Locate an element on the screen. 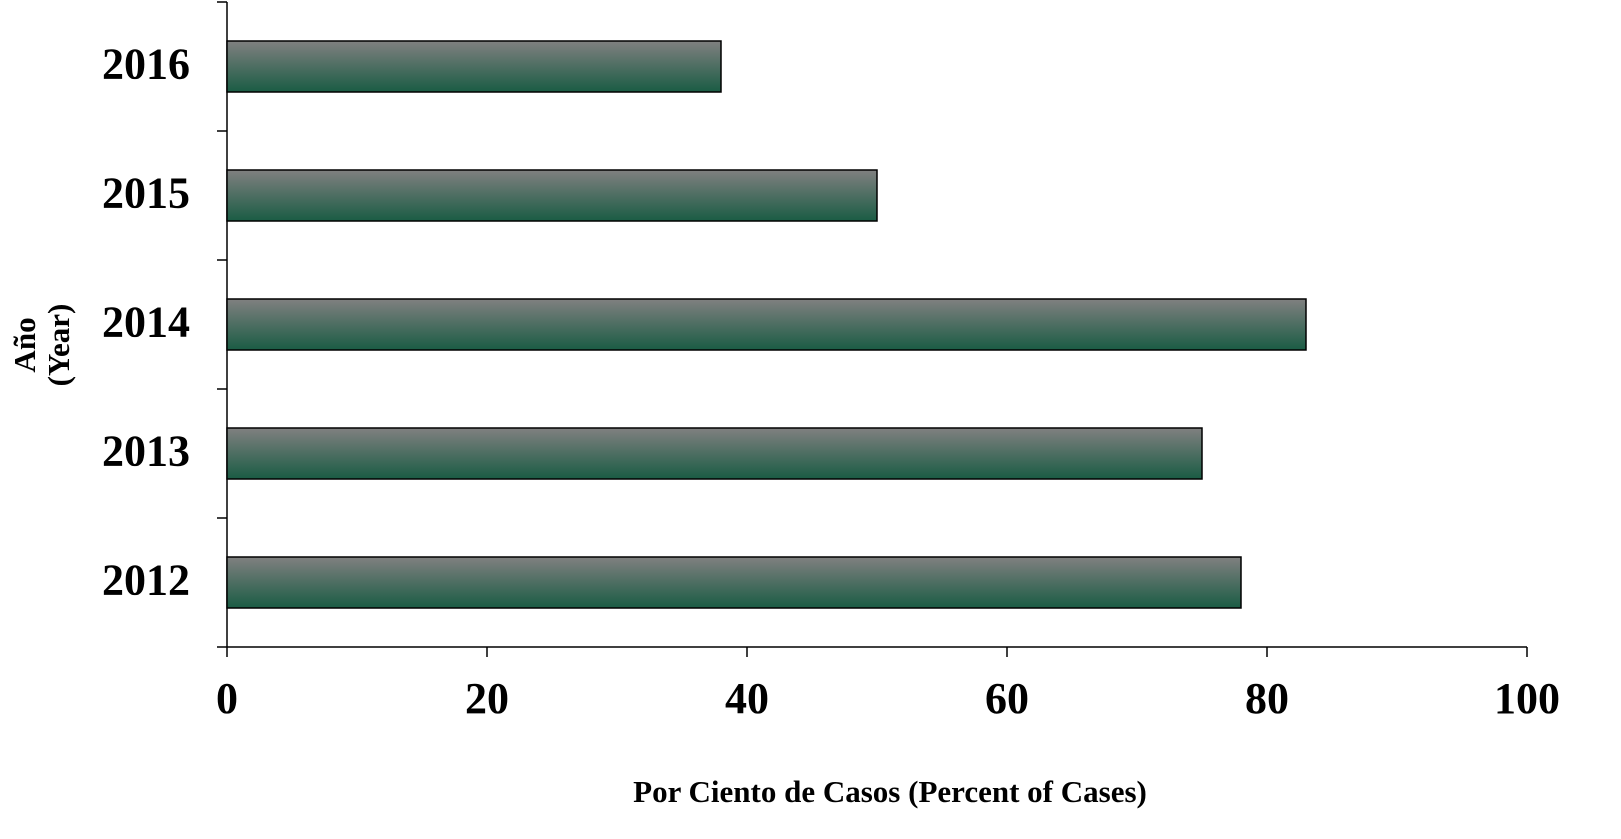  y-tick-label: 2014 is located at coordinates (146, 322).